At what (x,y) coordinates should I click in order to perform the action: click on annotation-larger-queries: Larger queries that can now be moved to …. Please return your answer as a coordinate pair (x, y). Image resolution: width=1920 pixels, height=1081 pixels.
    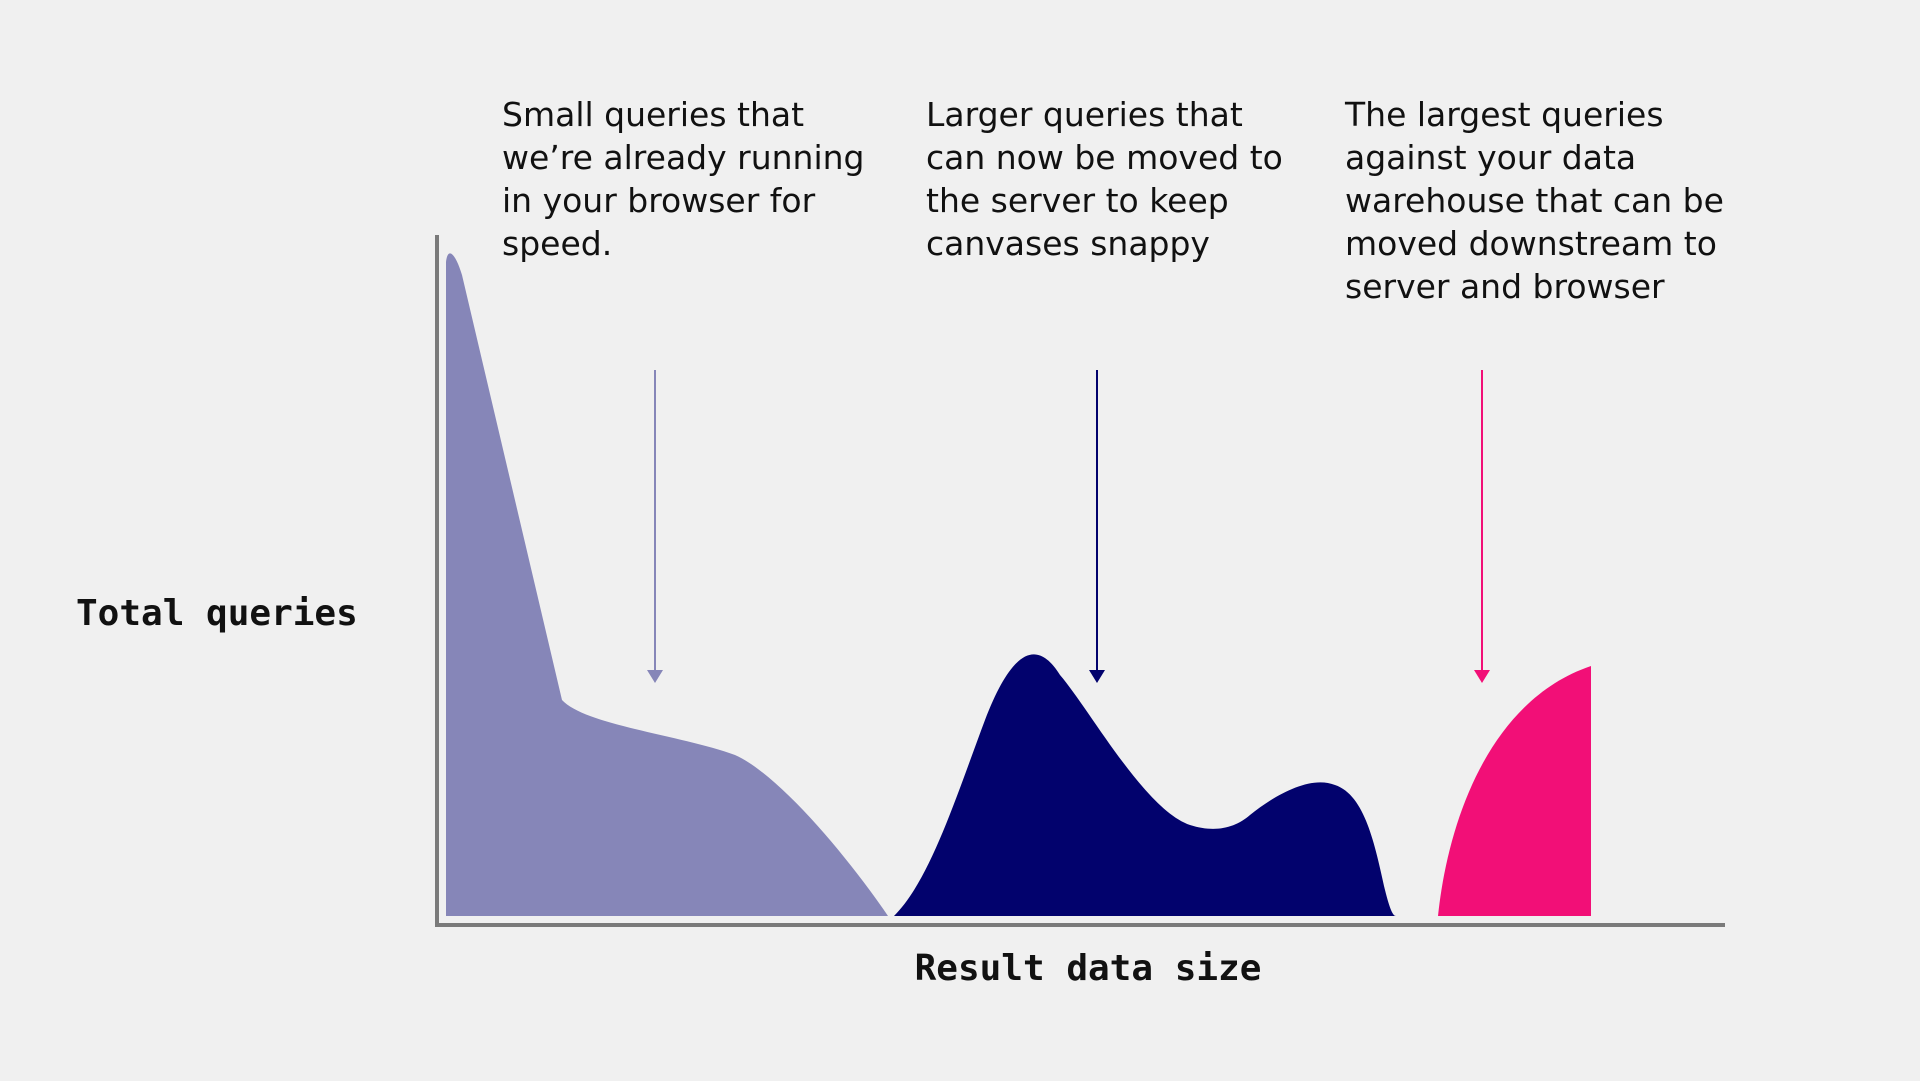
    Looking at the image, I should click on (1109, 179).